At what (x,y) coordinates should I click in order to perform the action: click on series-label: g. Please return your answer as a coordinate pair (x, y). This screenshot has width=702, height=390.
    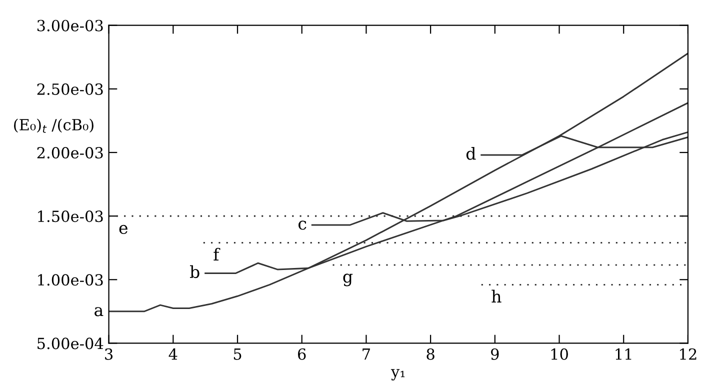
    Looking at the image, I should click on (348, 280).